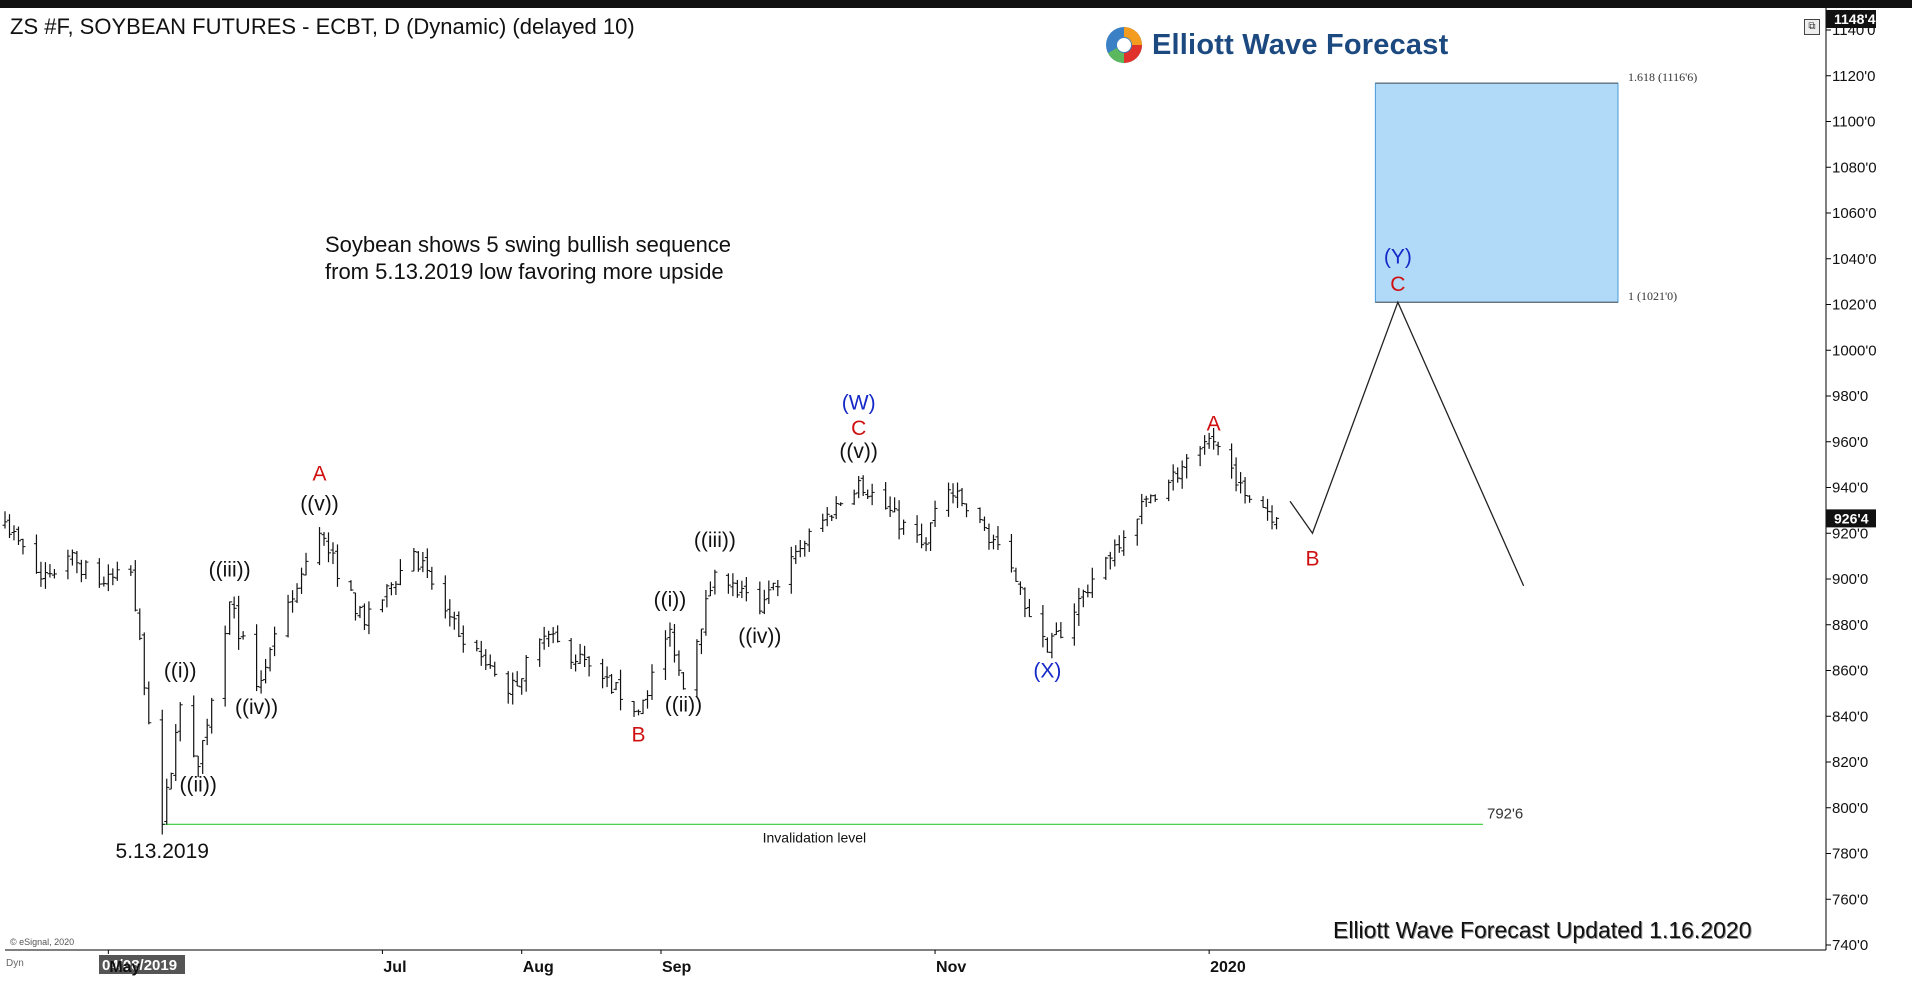 The width and height of the screenshot is (1912, 981). Describe the element at coordinates (1850, 762) in the screenshot. I see `price-axis-label: 820'0` at that location.